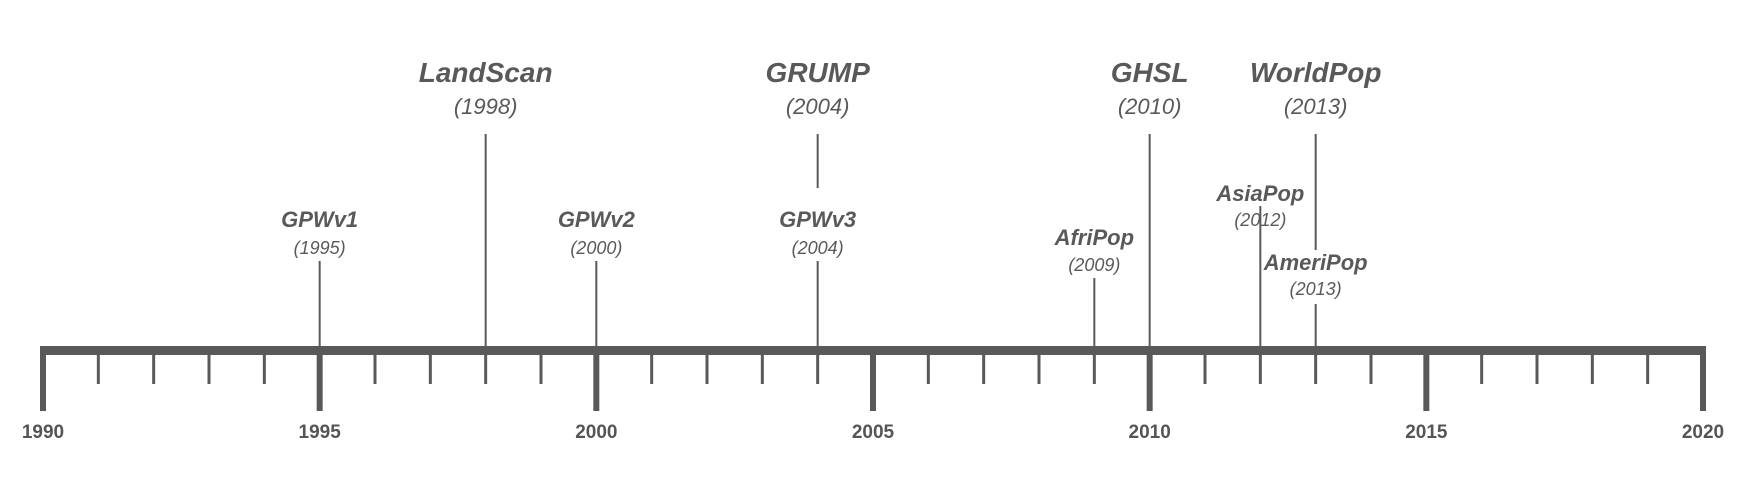 The width and height of the screenshot is (1744, 503). I want to click on event-gpwv3: GPWv3 (2004), so click(817, 278).